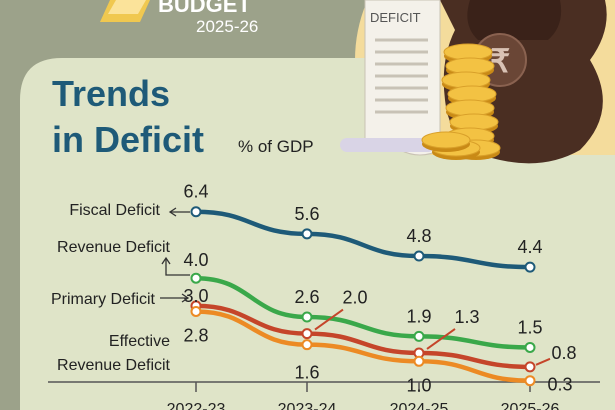 This screenshot has width=615, height=410. I want to click on data-label: 5.6, so click(306, 214).